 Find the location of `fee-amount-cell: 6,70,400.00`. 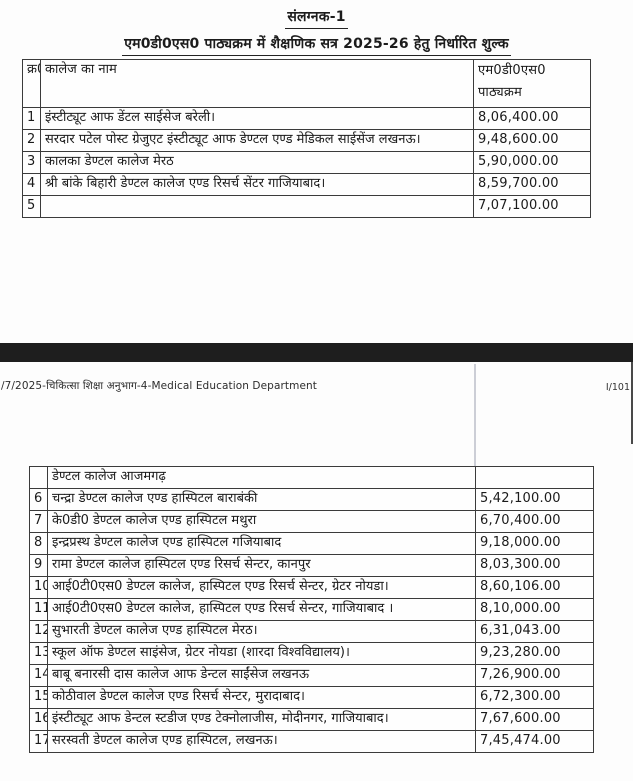

fee-amount-cell: 6,70,400.00 is located at coordinates (534, 521).